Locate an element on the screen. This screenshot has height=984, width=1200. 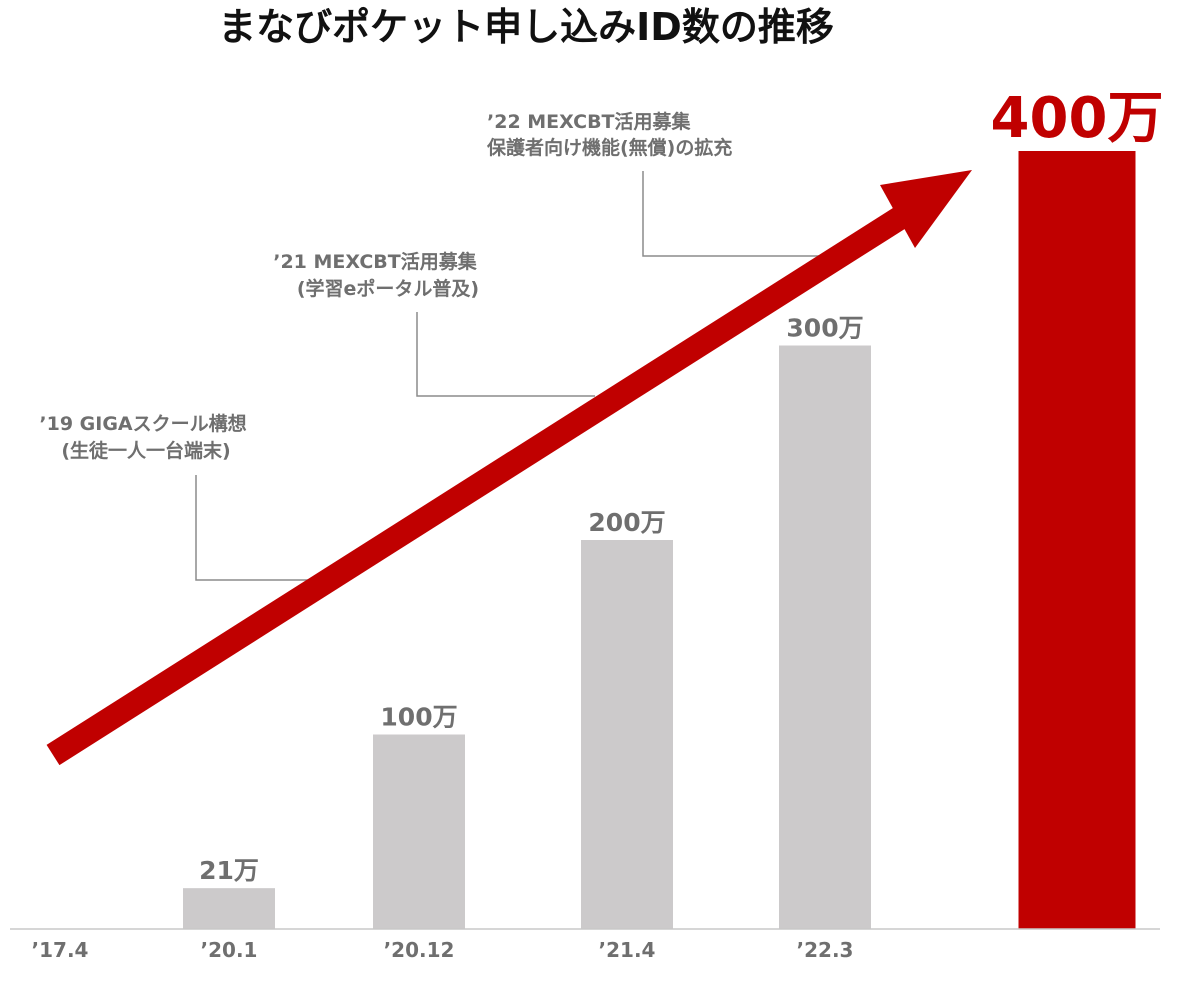
bar-value-label: 300万 is located at coordinates (824, 328).